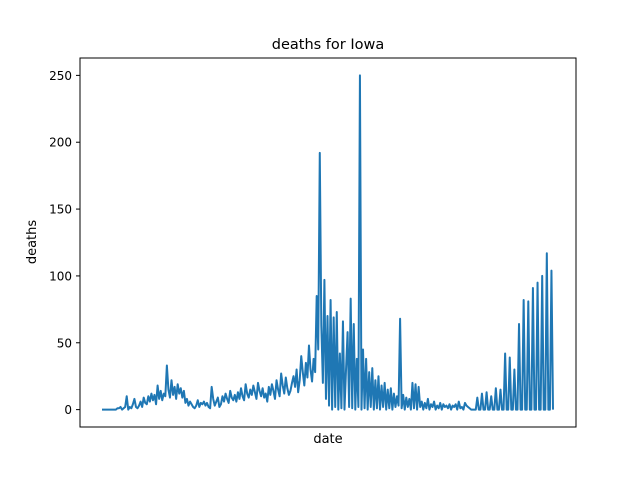  What do you see at coordinates (60, 143) in the screenshot?
I see `y-tick-label: 200` at bounding box center [60, 143].